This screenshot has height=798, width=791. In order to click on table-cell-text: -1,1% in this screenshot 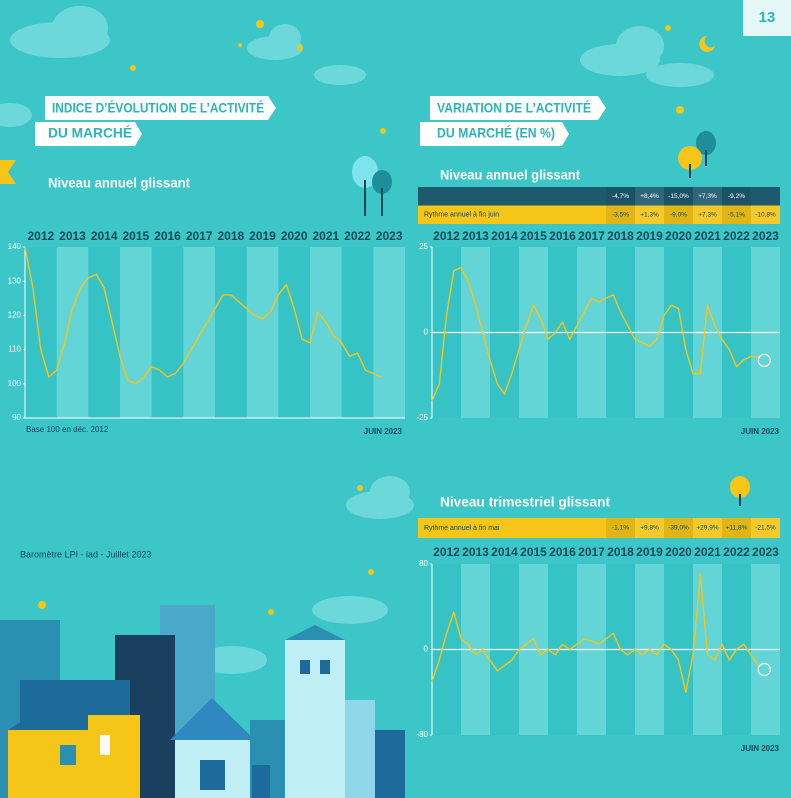, I will do `click(620, 528)`.